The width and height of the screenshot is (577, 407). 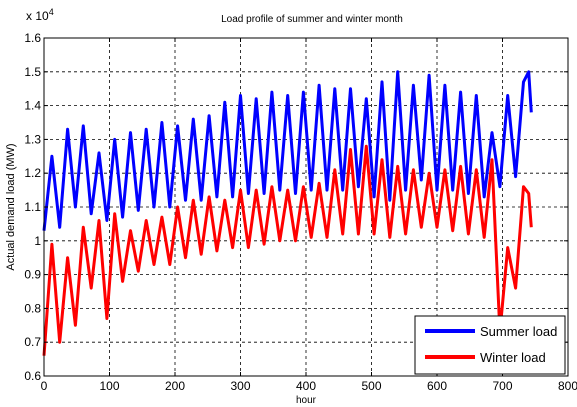 What do you see at coordinates (502, 386) in the screenshot?
I see `x-tick-label: 700` at bounding box center [502, 386].